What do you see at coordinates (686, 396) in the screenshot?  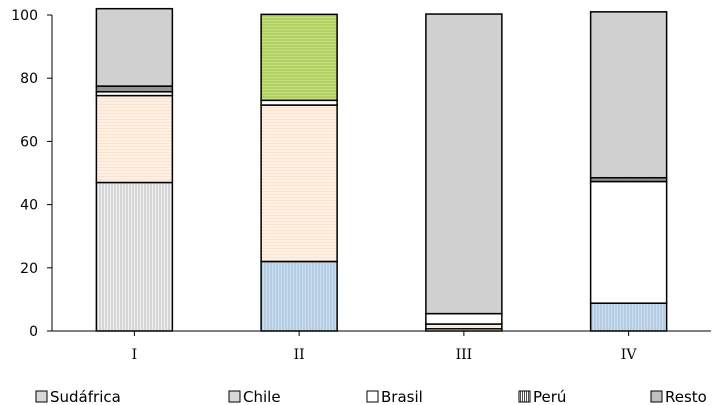 I see `legend-label-resto: Resto` at bounding box center [686, 396].